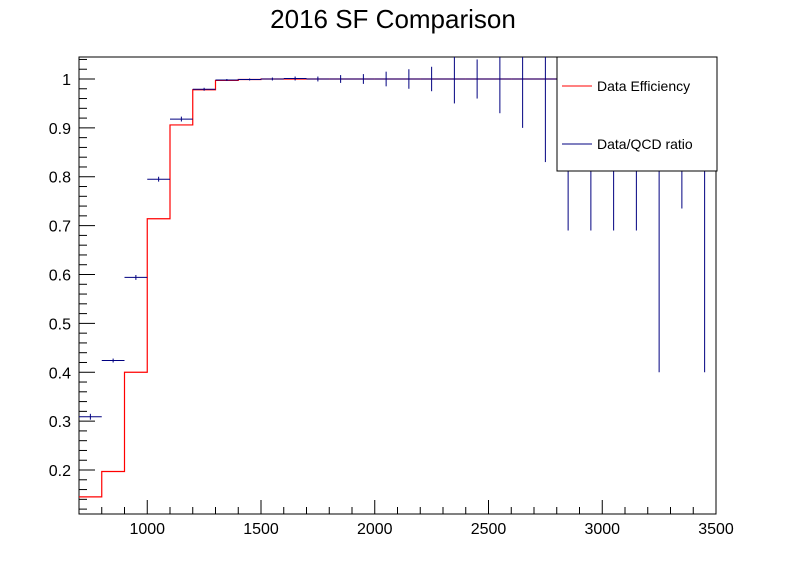  I want to click on y-tick-label: 0.2, so click(60, 471).